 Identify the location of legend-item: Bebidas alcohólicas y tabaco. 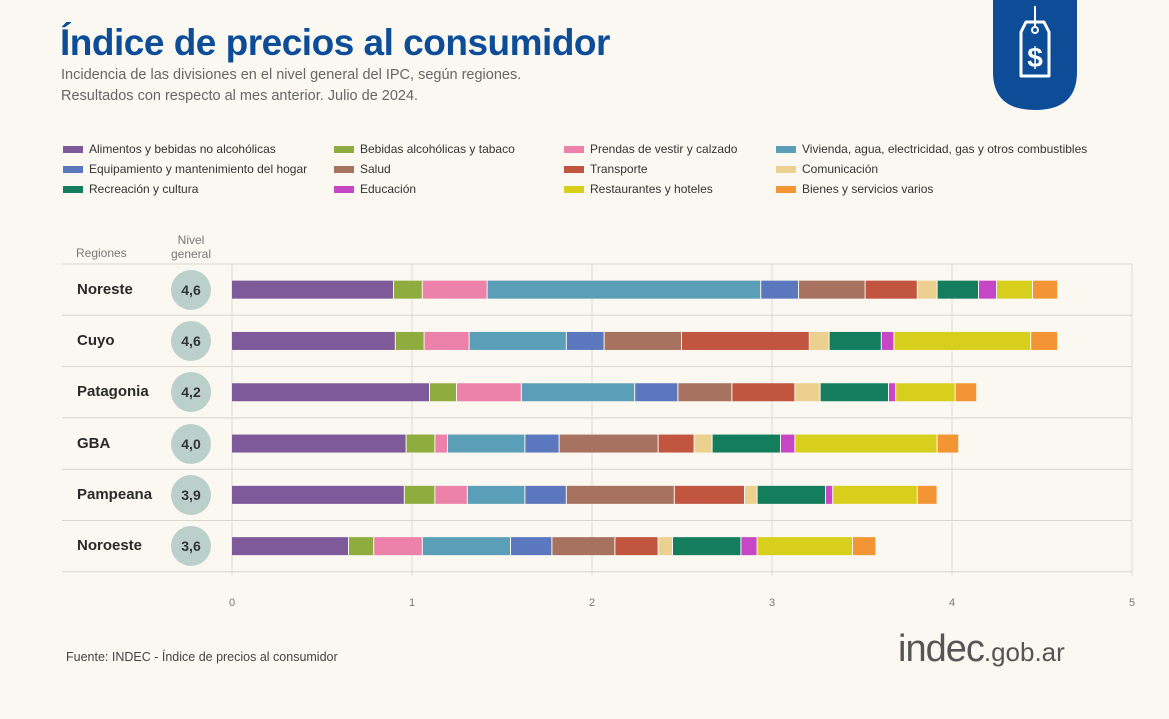
(424, 149).